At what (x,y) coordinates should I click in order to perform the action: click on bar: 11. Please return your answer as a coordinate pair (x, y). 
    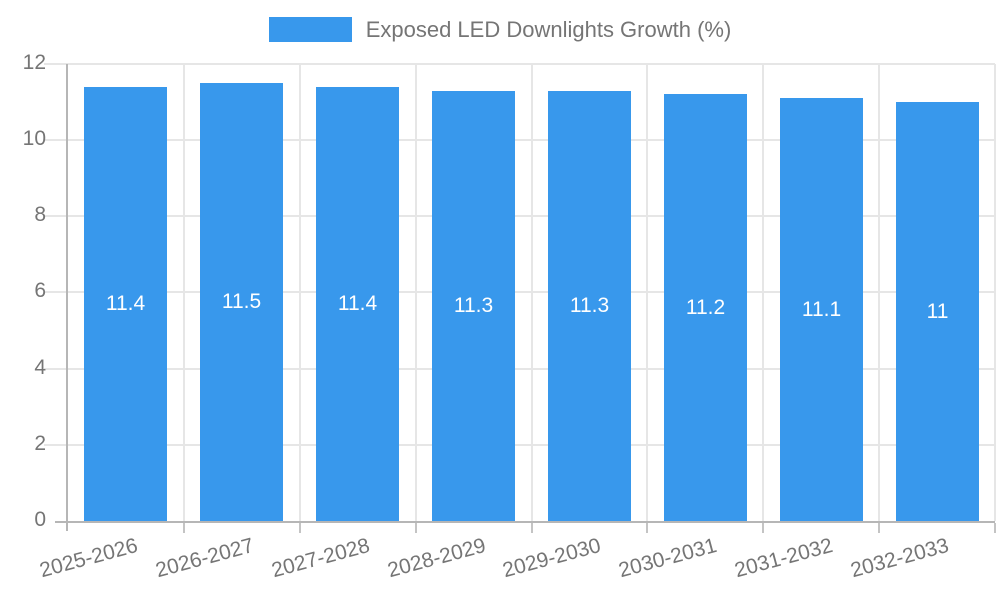
    Looking at the image, I should click on (937, 311).